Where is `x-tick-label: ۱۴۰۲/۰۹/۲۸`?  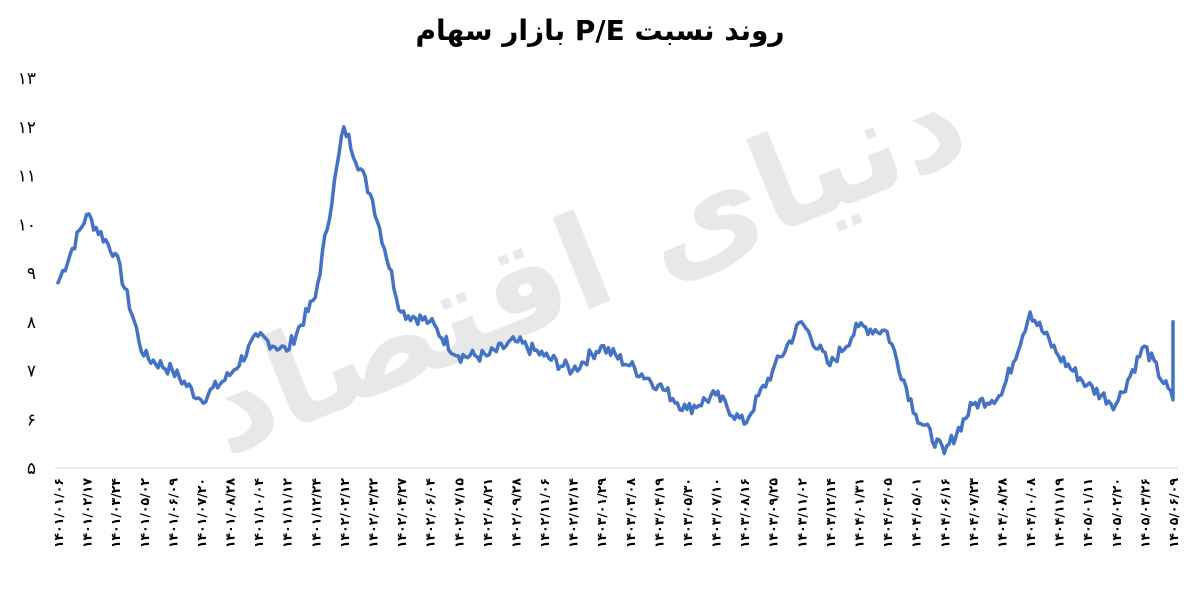
x-tick-label: ۱۴۰۲/۰۹/۲۸ is located at coordinates (515, 513).